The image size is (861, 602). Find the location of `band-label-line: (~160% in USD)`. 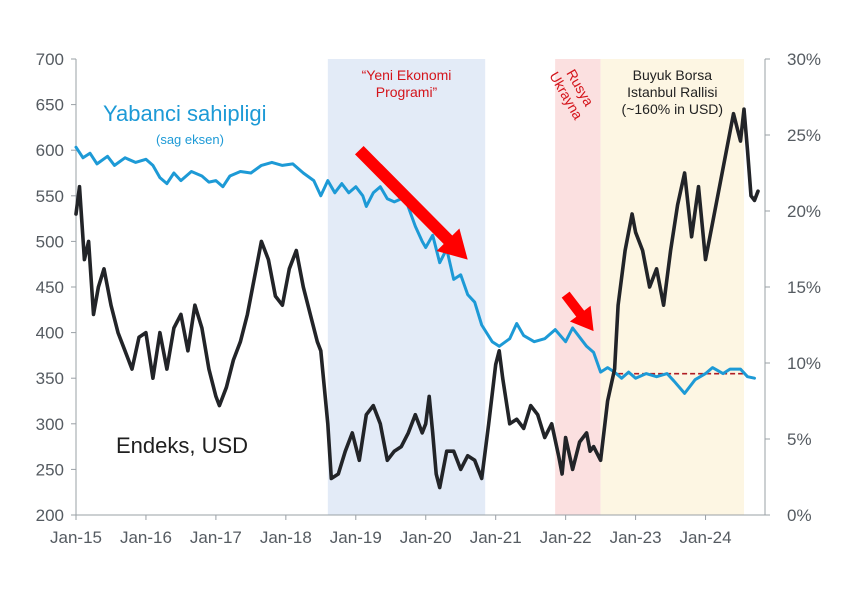

band-label-line: (~160% in USD) is located at coordinates (673, 109).